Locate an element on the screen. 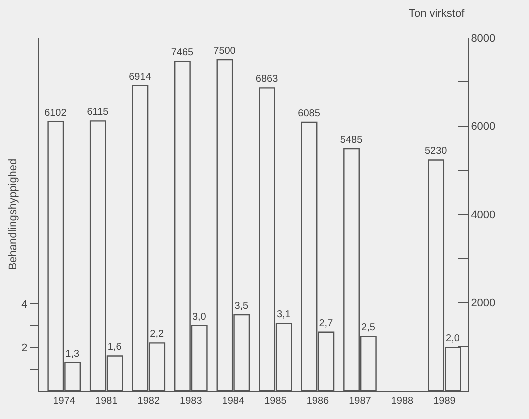 The height and width of the screenshot is (419, 529). data-label: 6115 is located at coordinates (98, 112).